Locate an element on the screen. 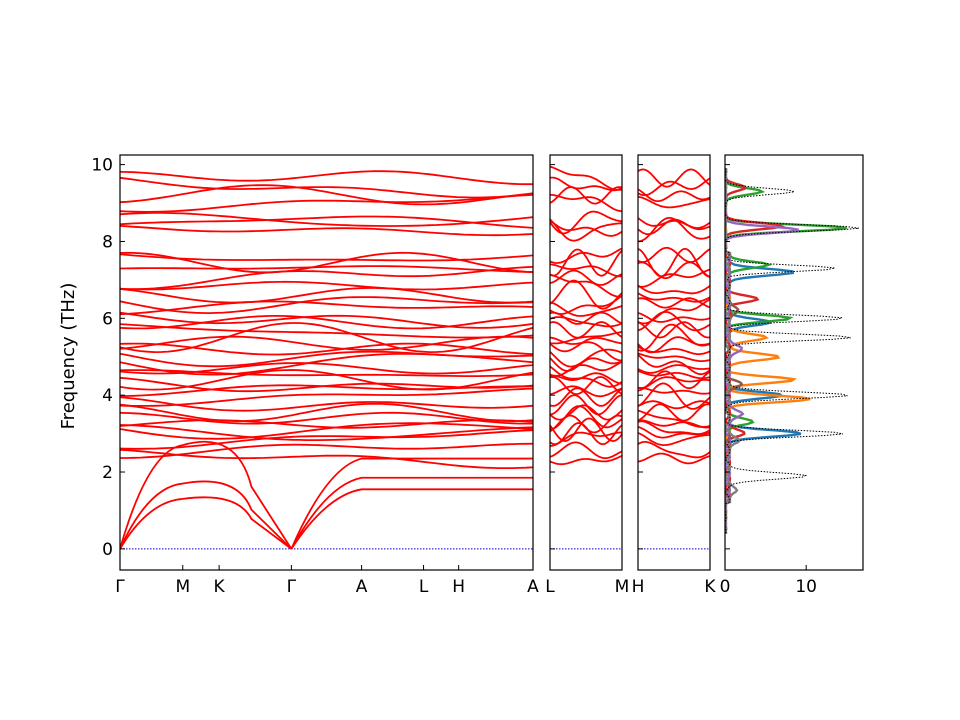 This screenshot has height=720, width=960. band-curves is located at coordinates (586, 357).